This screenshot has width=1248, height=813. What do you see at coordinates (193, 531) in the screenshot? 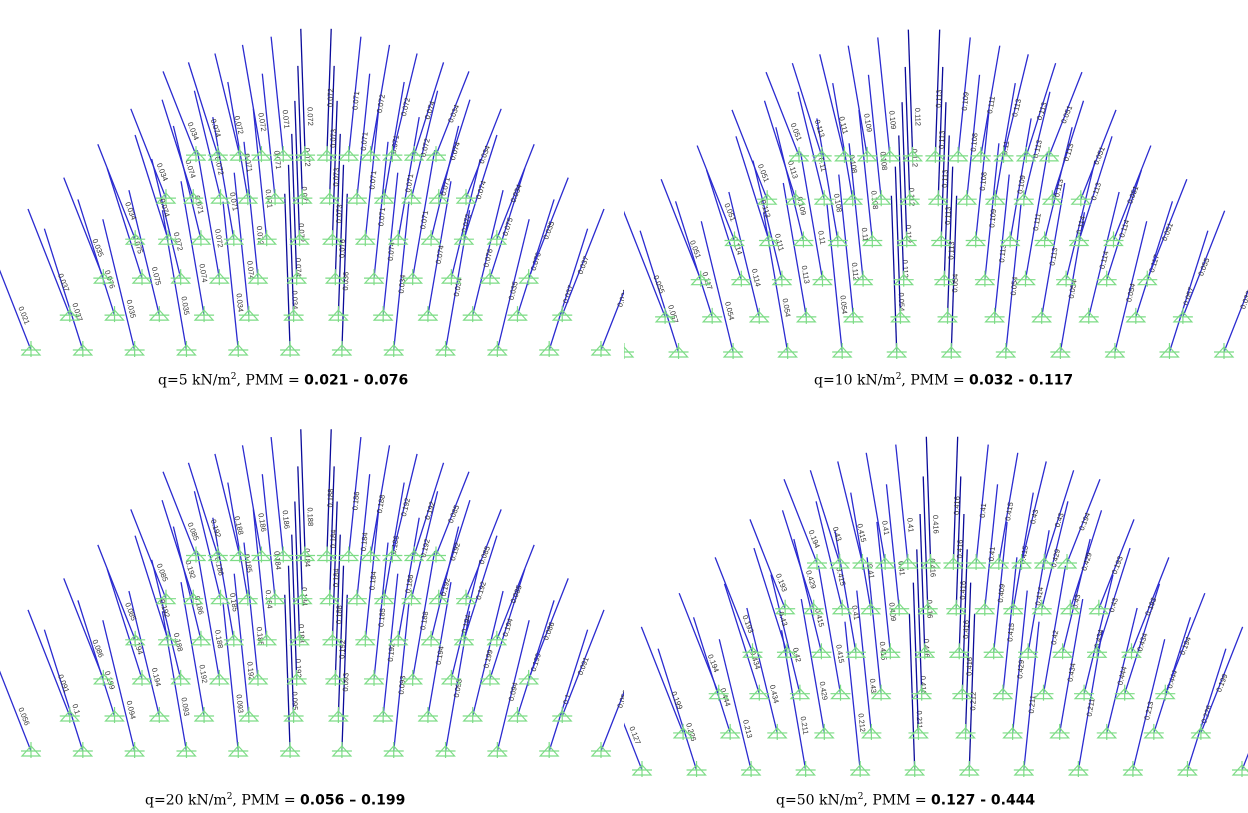
I see `pmm-value-label: 0.085` at bounding box center [193, 531].